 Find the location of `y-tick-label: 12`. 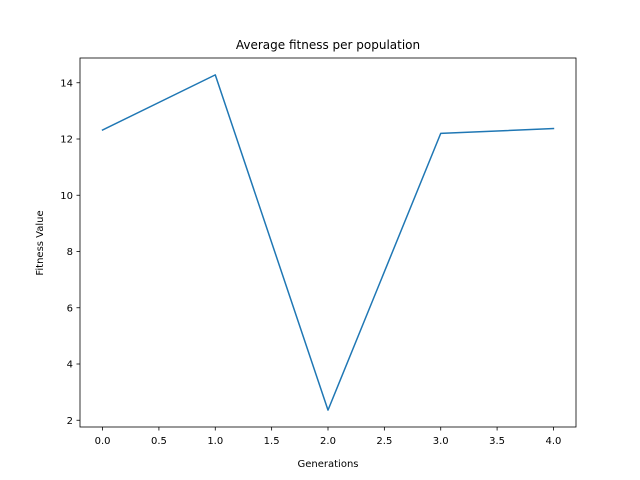

y-tick-label: 12 is located at coordinates (66, 140).